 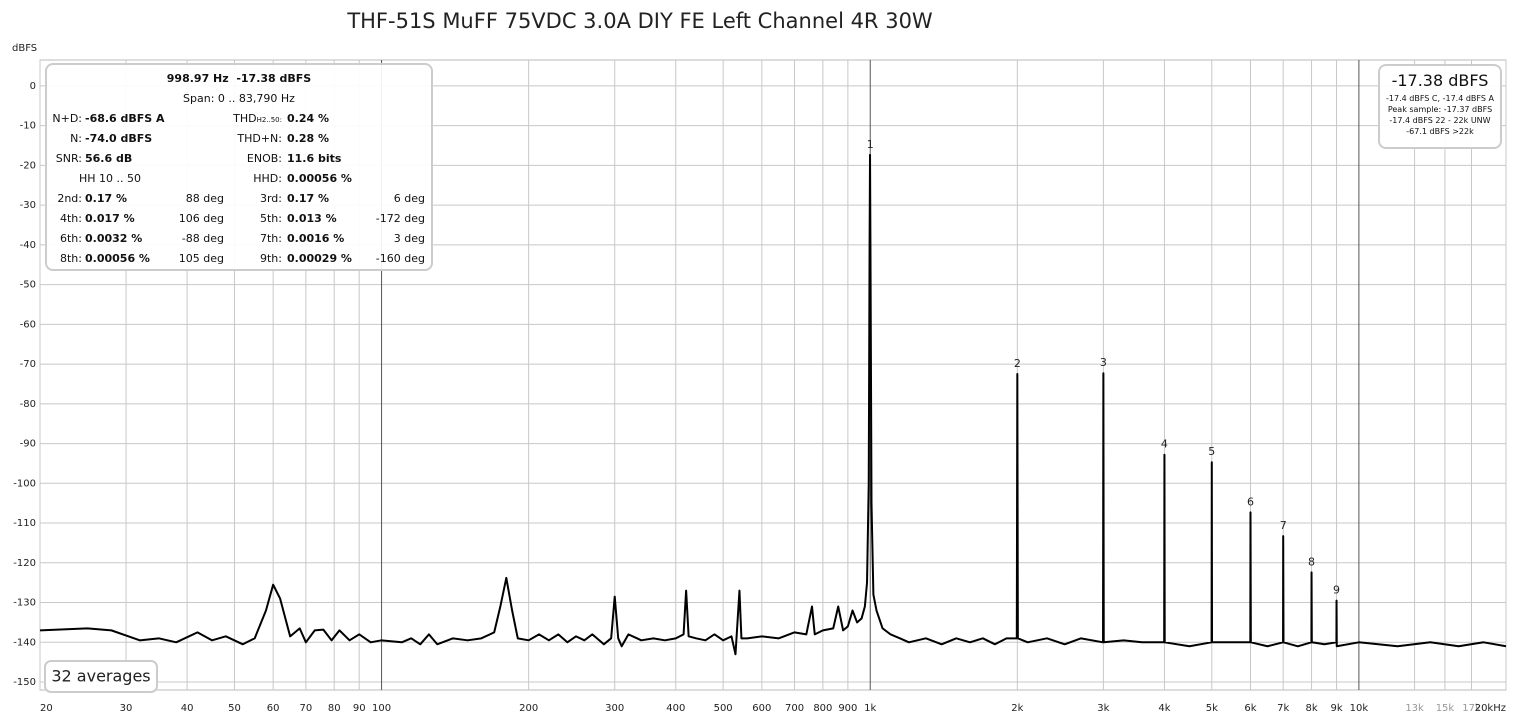 What do you see at coordinates (1017, 708) in the screenshot?
I see `x-tick-label: 2k` at bounding box center [1017, 708].